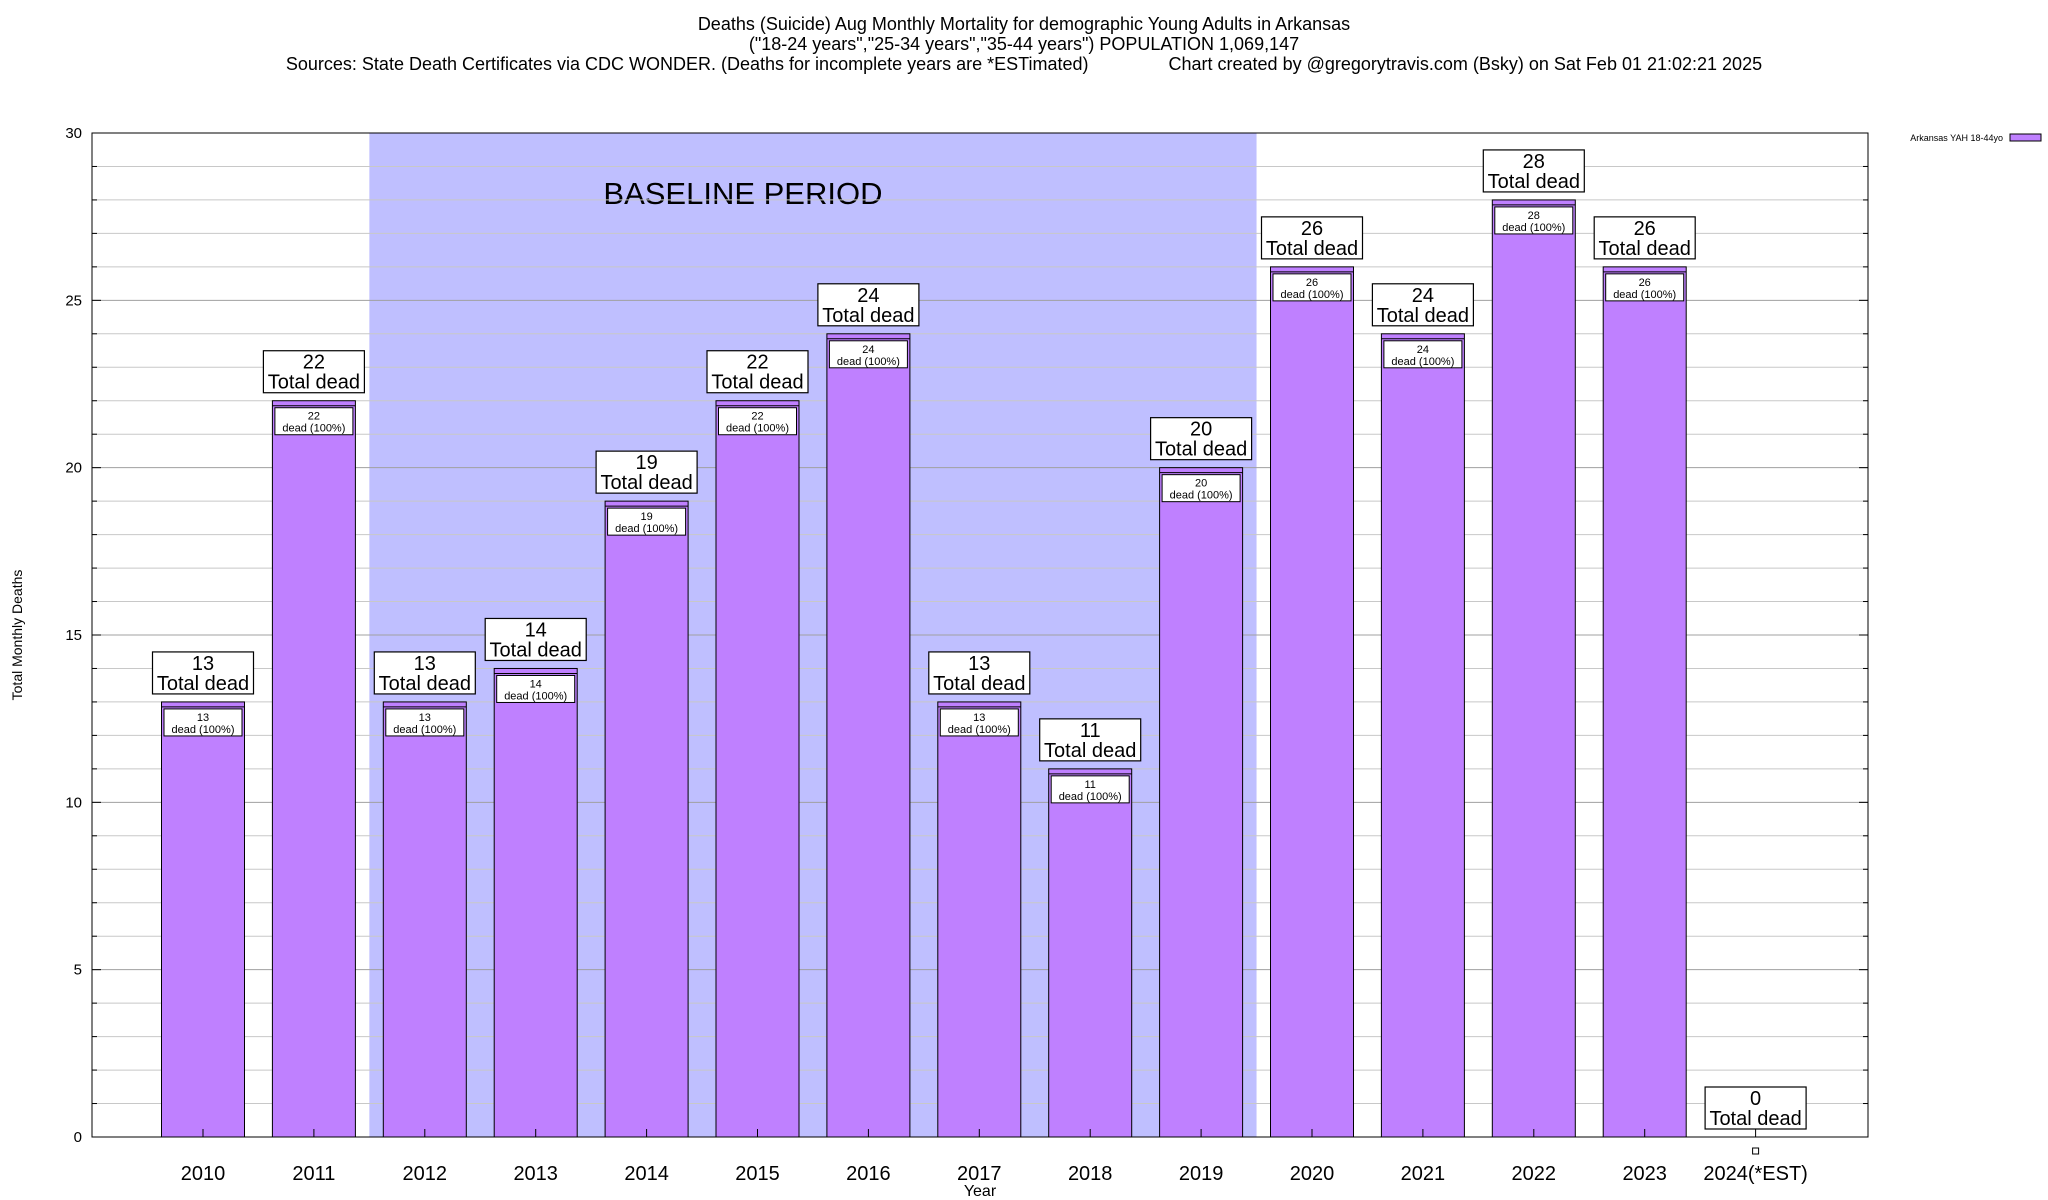 The image size is (2048, 1200). What do you see at coordinates (1312, 229) in the screenshot?
I see `total-label-value: 26` at bounding box center [1312, 229].